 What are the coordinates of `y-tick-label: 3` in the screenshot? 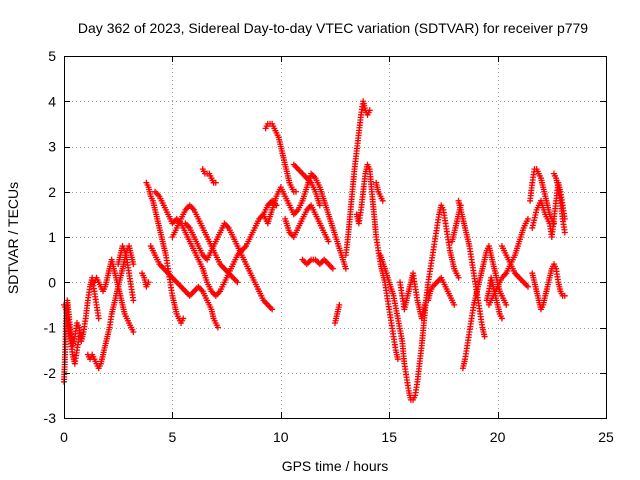 It's located at (52, 147).